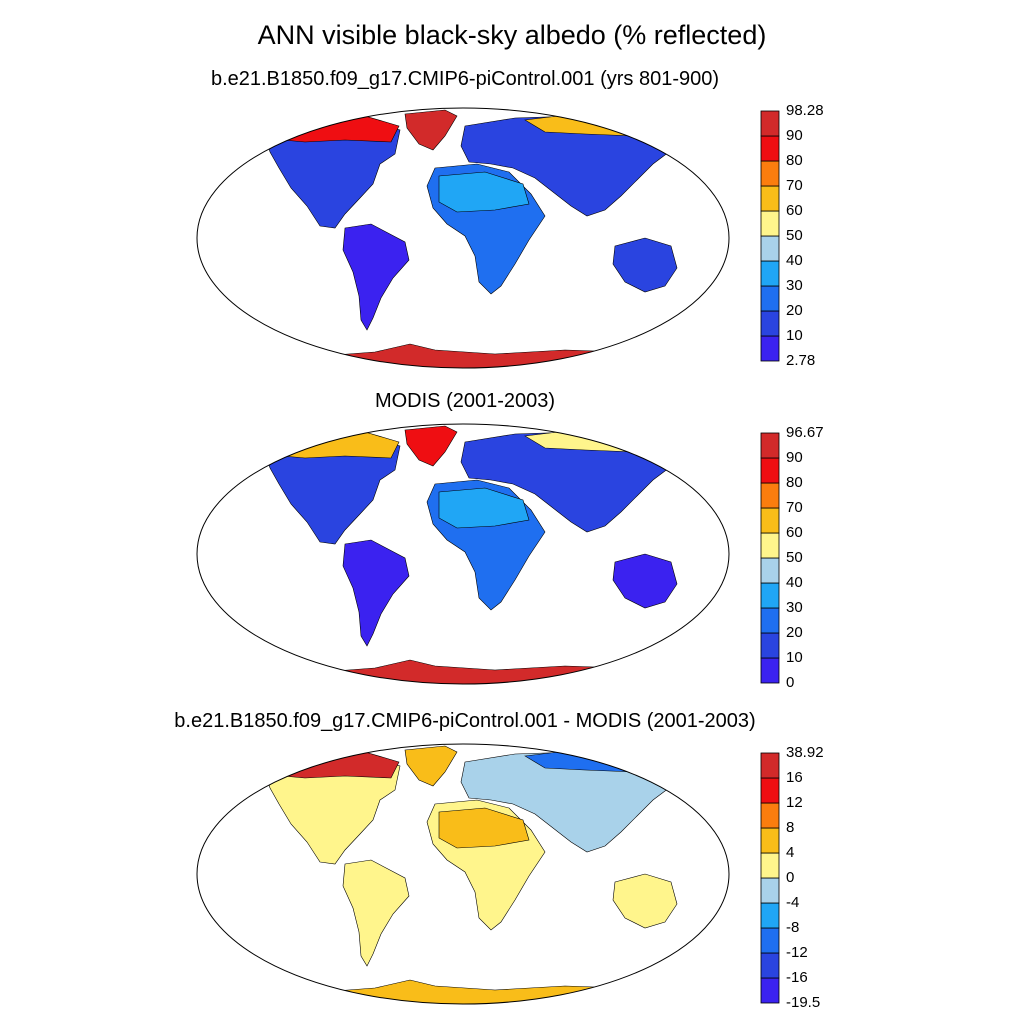 This screenshot has height=1024, width=1024. What do you see at coordinates (465, 401) in the screenshot?
I see `panel-title-obs: MODIS (2001-2003)` at bounding box center [465, 401].